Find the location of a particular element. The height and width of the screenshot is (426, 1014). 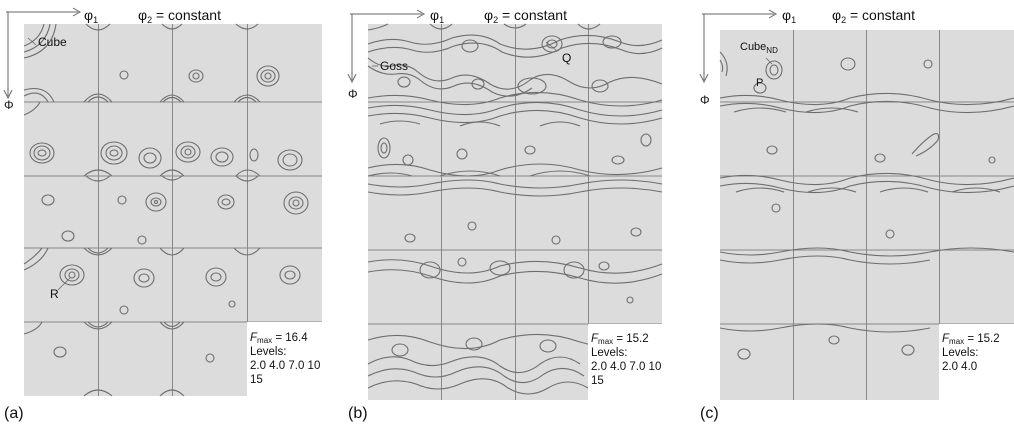

annotation-p-c: P is located at coordinates (759, 83).